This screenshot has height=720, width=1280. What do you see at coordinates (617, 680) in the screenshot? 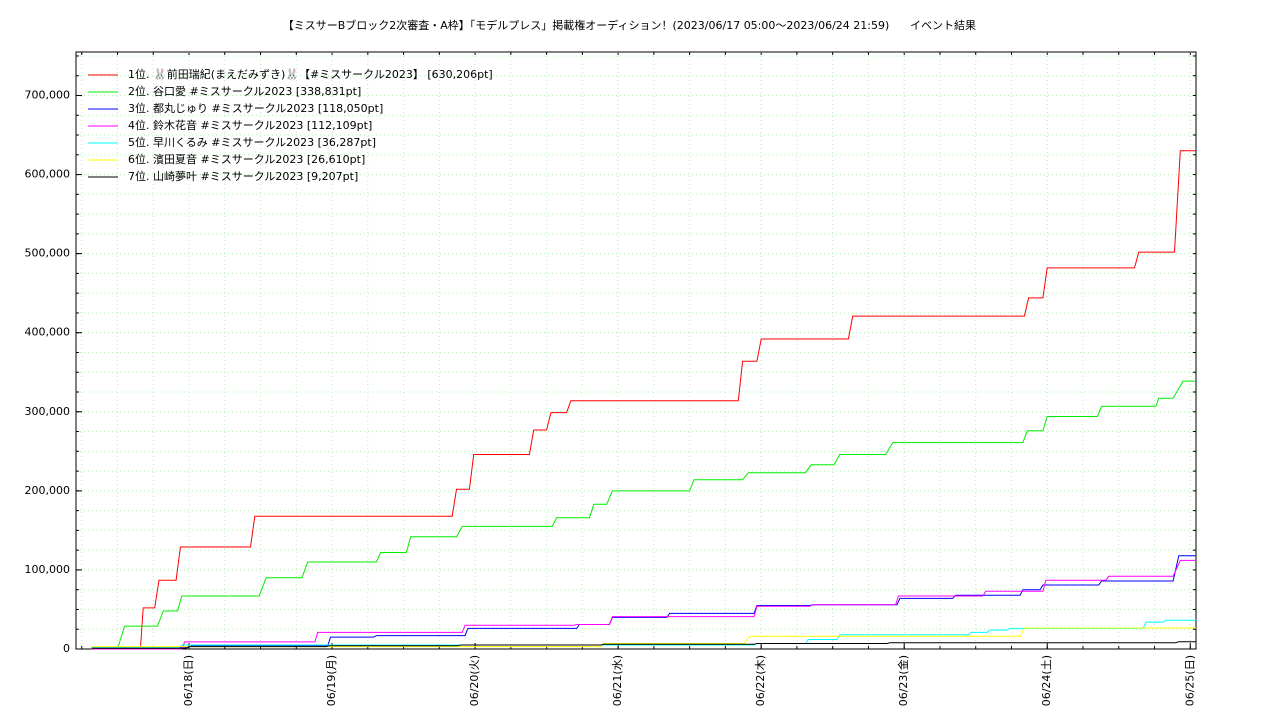
I see `x-tick-label: 06/21(水)` at bounding box center [617, 680].